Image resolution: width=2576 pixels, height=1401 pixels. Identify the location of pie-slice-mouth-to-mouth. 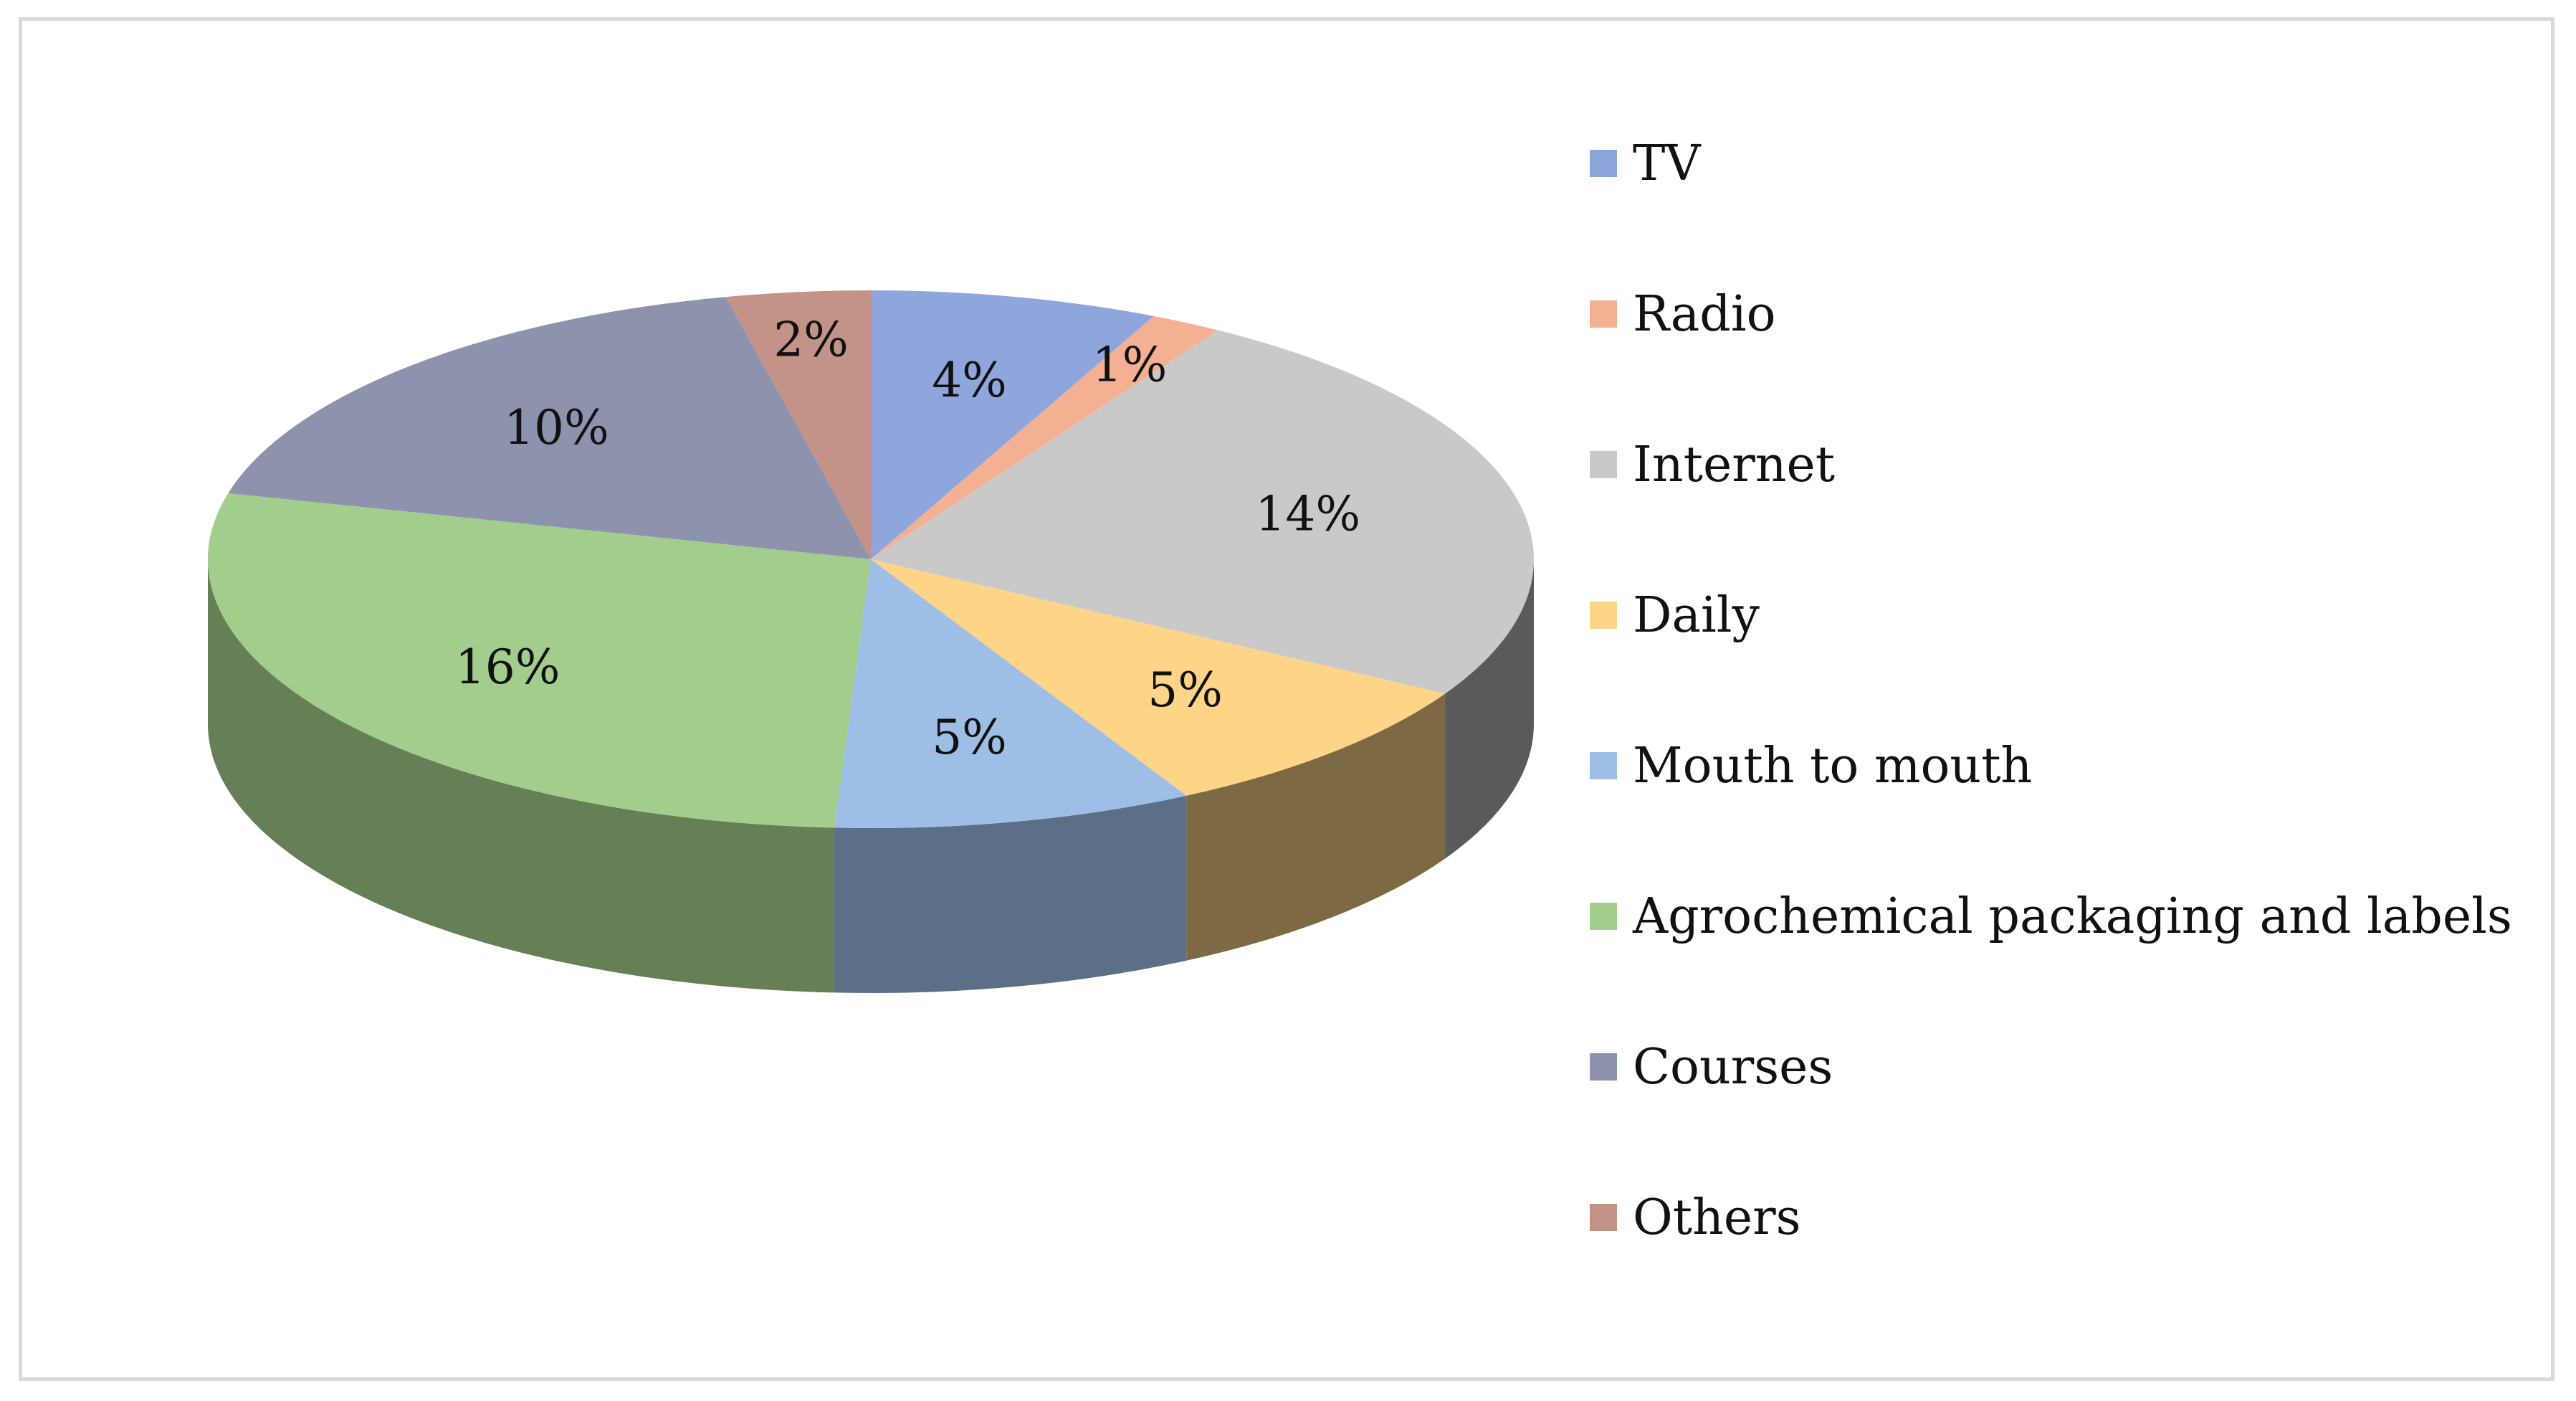
(1010, 694).